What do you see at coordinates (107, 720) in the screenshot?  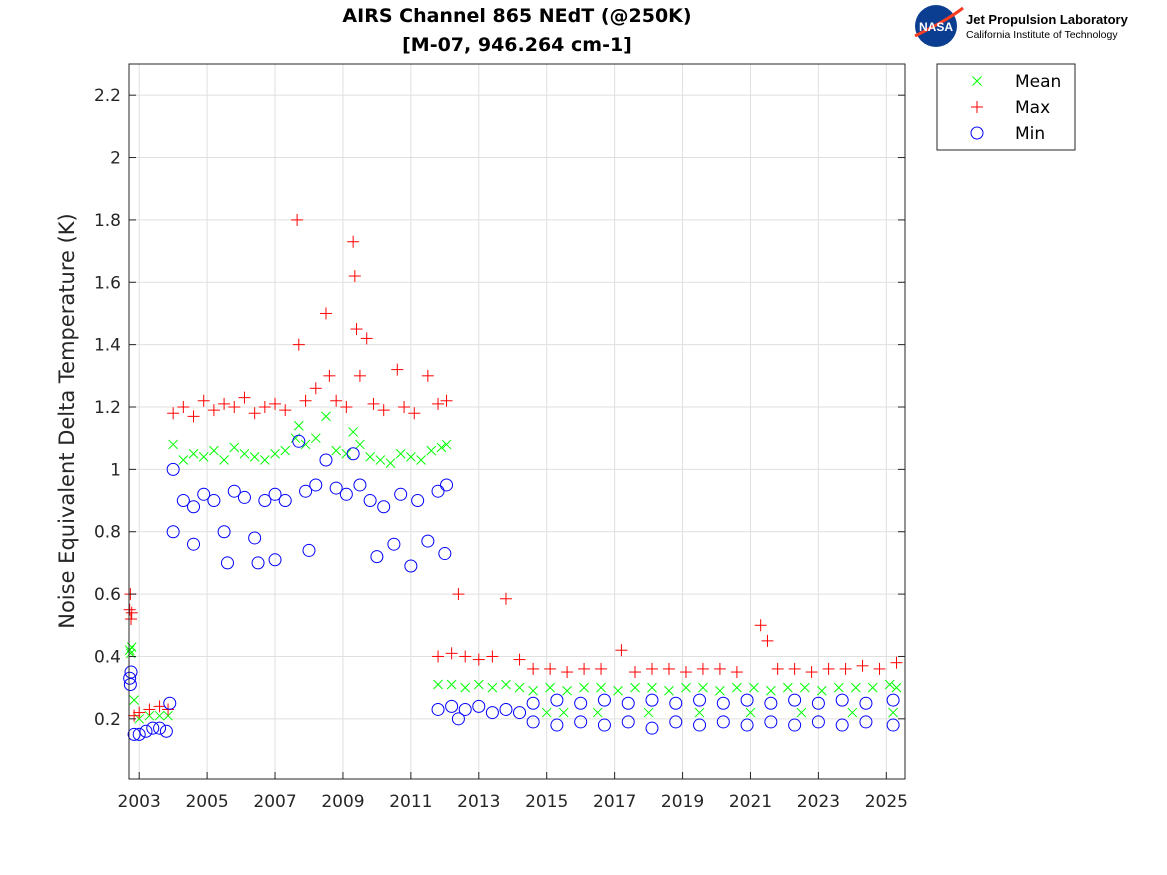 I see `y-tick-label: 0.2` at bounding box center [107, 720].